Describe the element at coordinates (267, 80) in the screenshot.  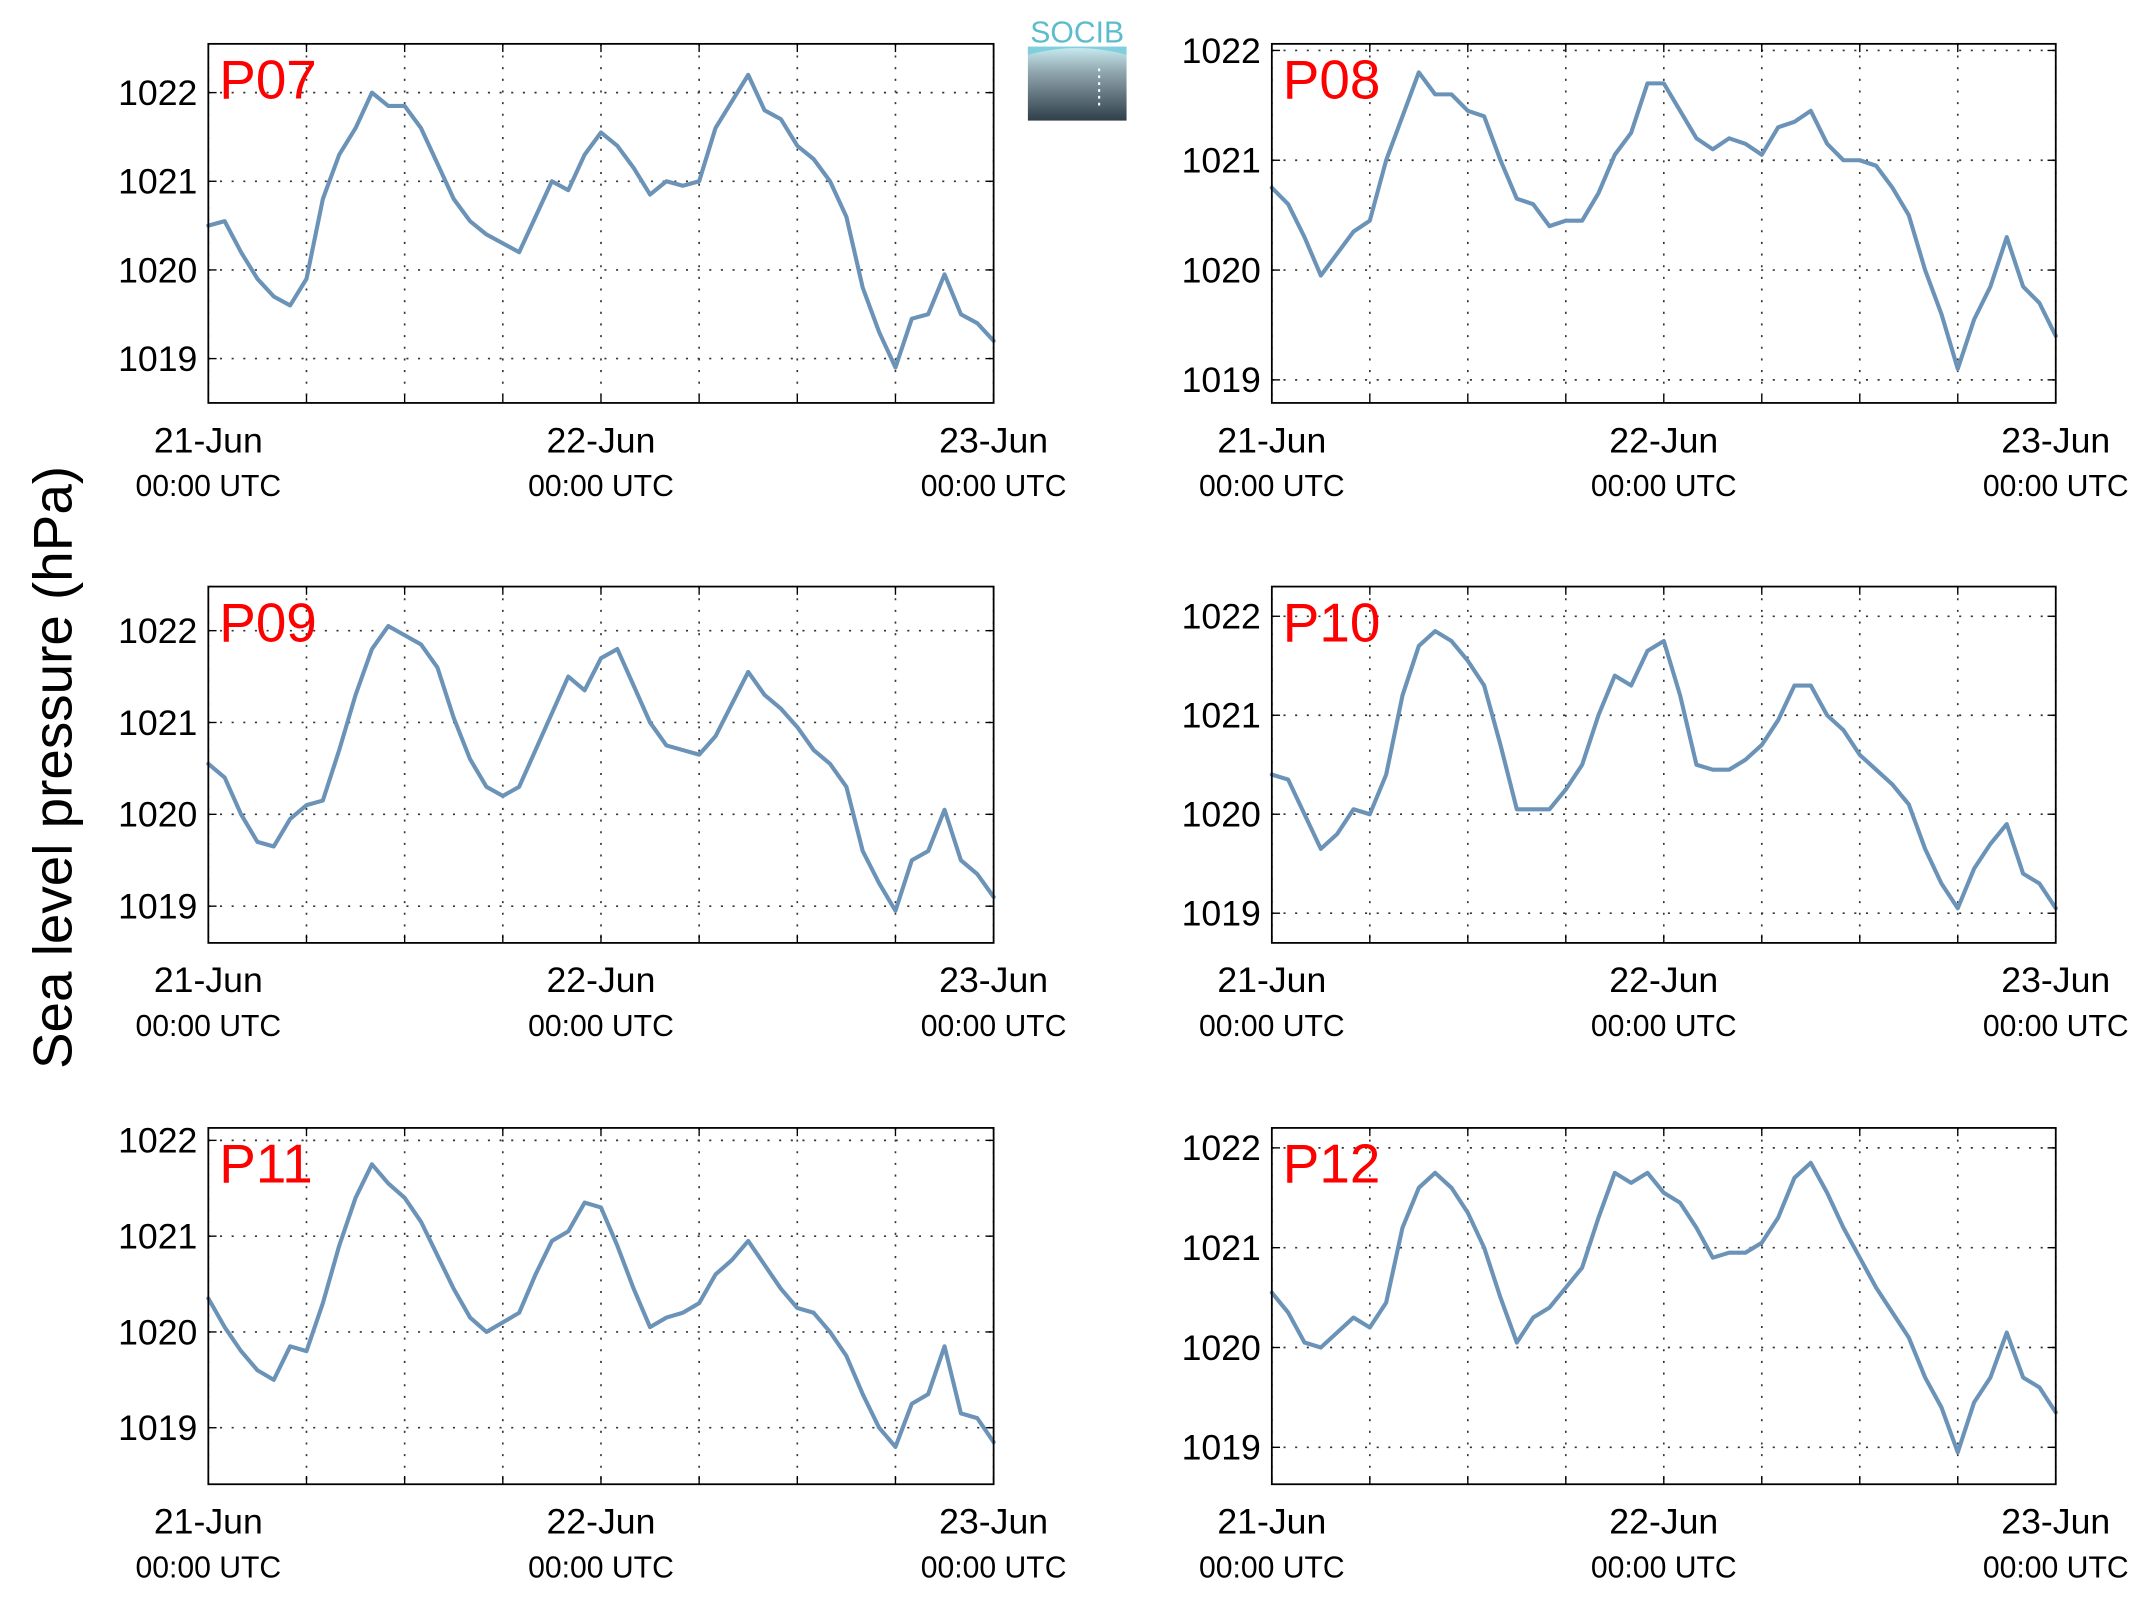
I see `panel-title: P07` at that location.